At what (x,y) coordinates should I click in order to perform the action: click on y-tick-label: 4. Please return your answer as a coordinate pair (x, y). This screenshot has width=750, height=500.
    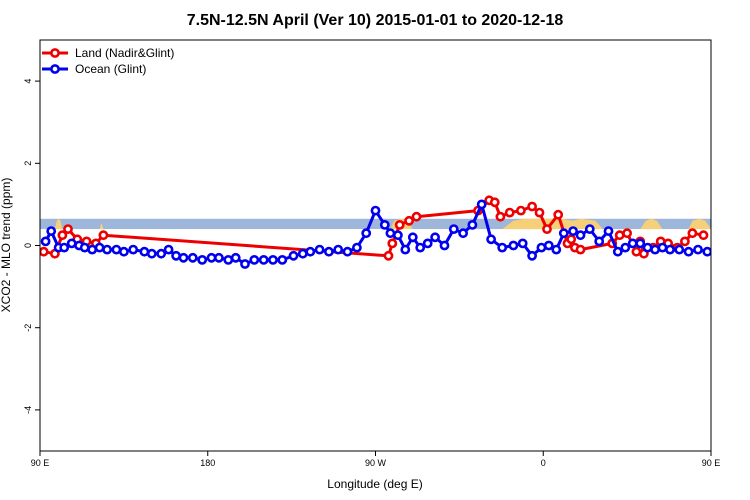
    Looking at the image, I should click on (28, 81).